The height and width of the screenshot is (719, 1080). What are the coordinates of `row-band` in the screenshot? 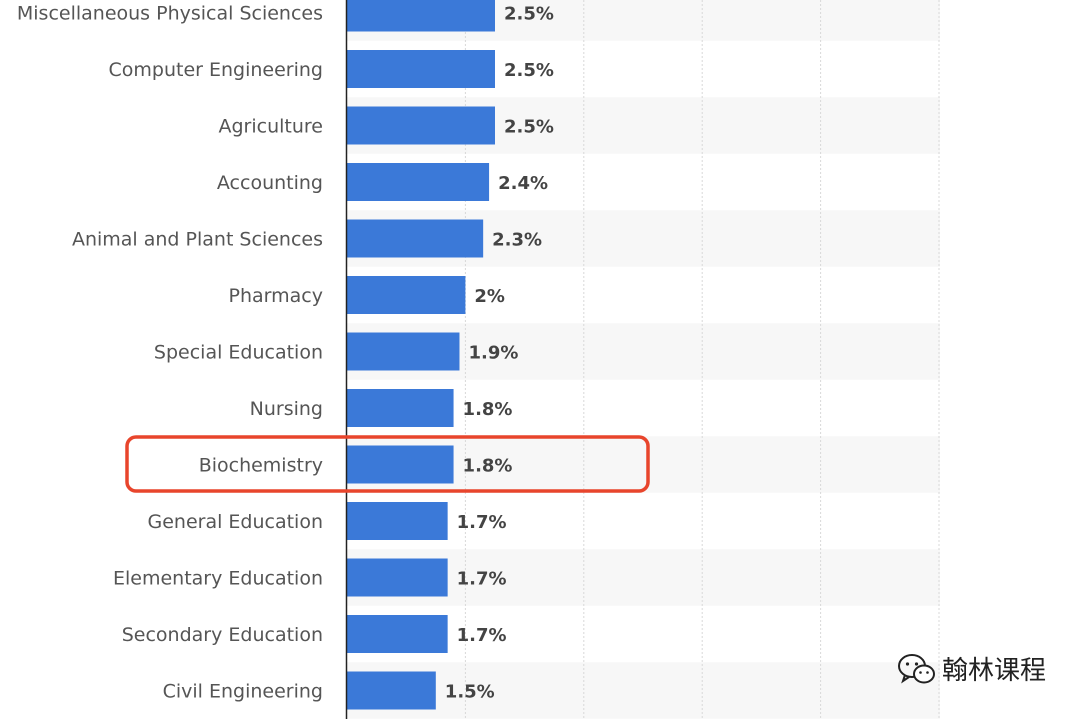 It's located at (643, 690).